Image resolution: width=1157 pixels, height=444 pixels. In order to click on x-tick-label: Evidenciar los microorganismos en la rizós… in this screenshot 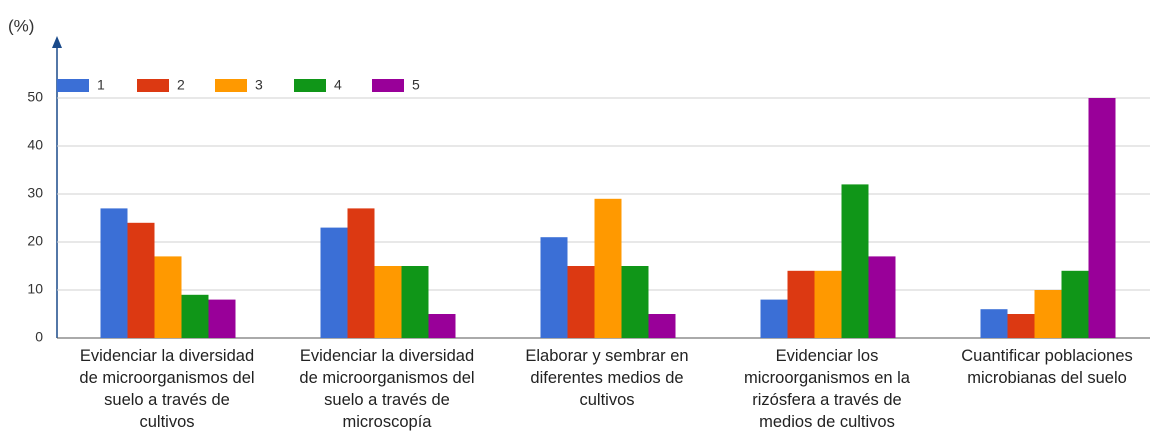, I will do `click(827, 389)`.